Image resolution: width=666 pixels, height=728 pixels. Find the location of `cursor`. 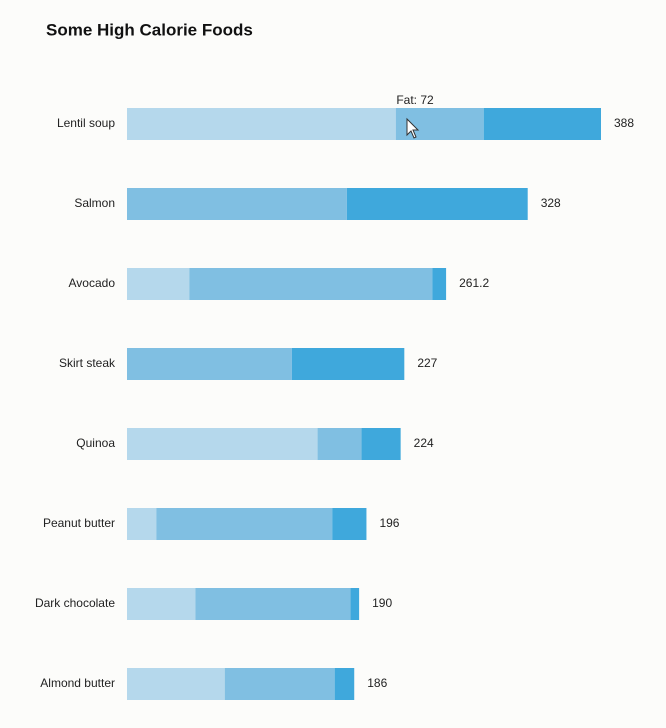

cursor is located at coordinates (413, 128).